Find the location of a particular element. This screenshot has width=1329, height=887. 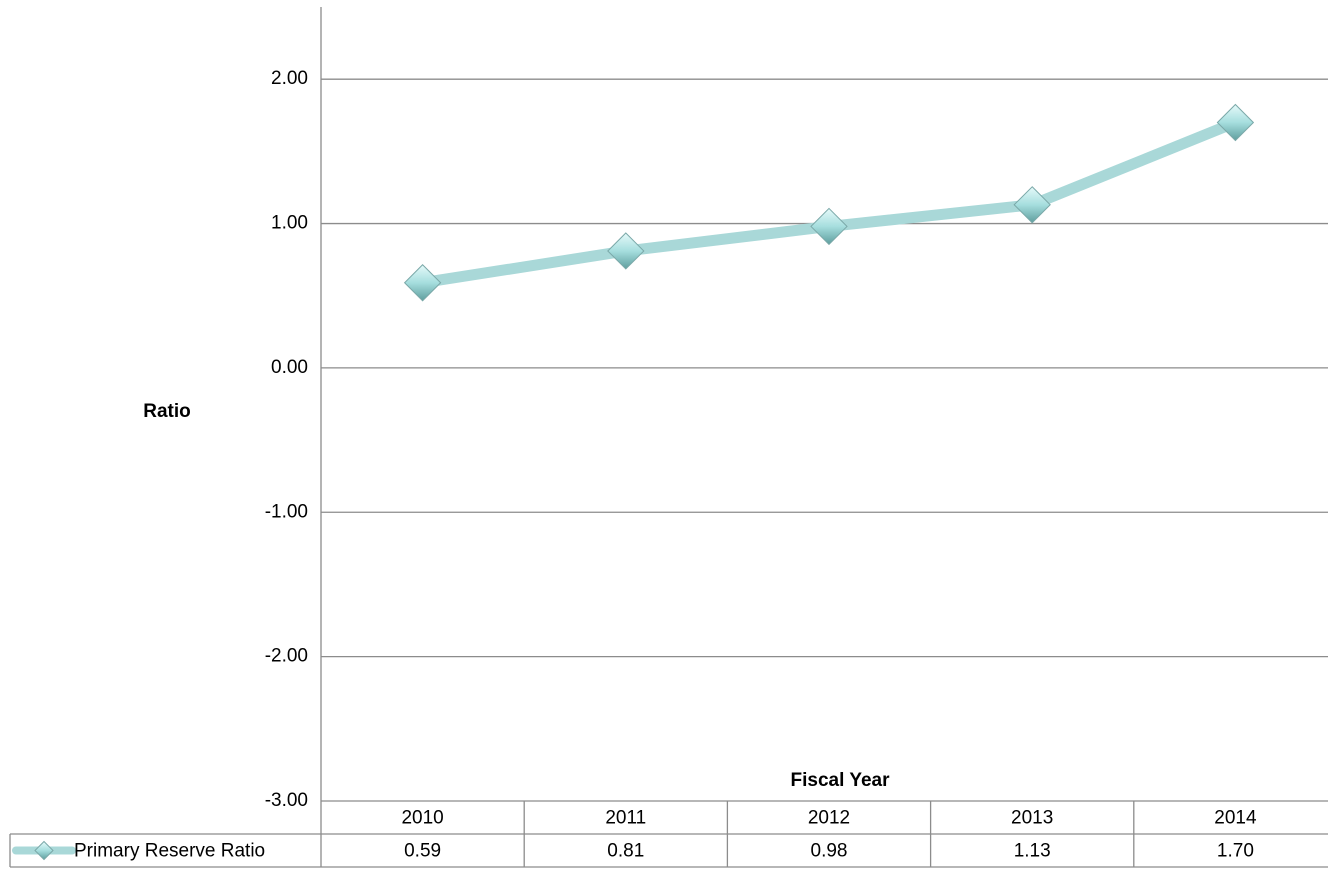

x-axis-title: Fiscal Year is located at coordinates (841, 780).